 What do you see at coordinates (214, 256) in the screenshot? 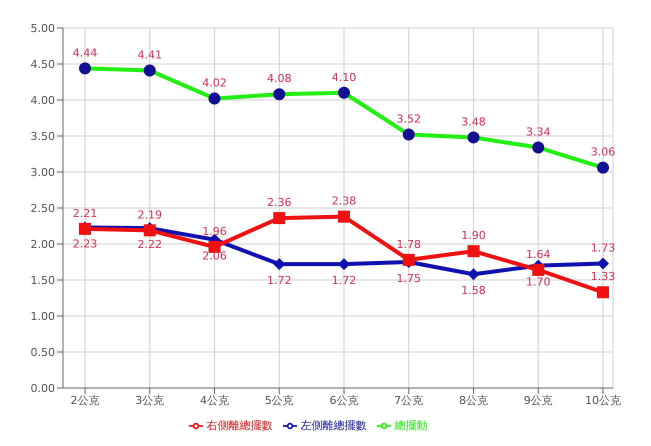
I see `data-label: 2.06` at bounding box center [214, 256].